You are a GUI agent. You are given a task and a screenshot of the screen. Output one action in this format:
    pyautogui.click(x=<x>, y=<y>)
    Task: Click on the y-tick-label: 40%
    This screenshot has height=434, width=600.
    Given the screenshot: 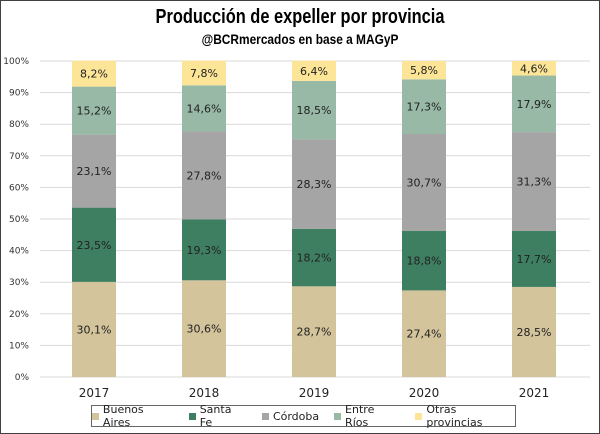 What is the action you would take?
    pyautogui.click(x=19, y=252)
    